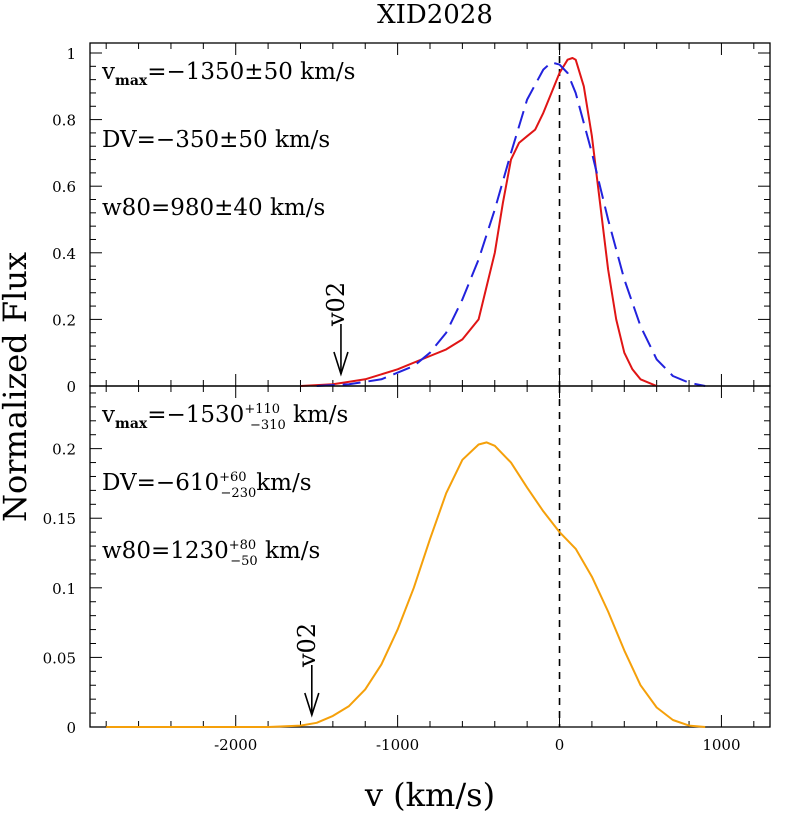 This screenshot has width=812, height=818. I want to click on x-axis-label: v (km/s), so click(429, 795).